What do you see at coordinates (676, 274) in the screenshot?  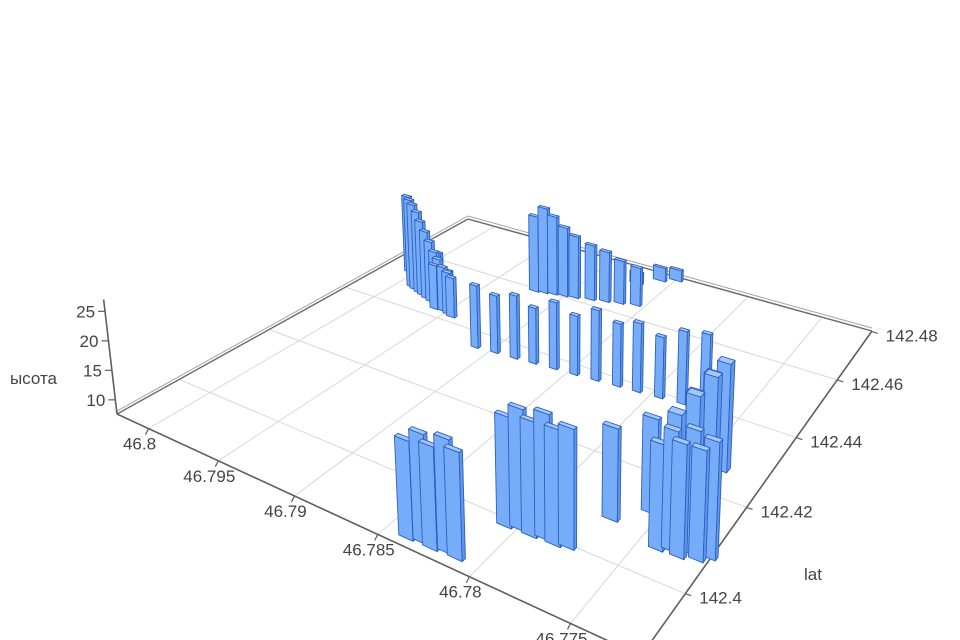 I see `bar3d-flat-bars-back` at bounding box center [676, 274].